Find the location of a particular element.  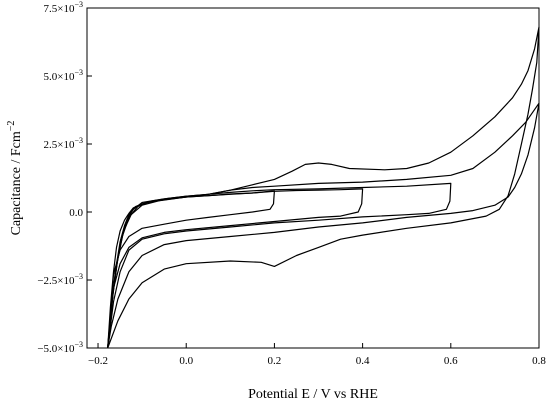

x-axis-label: Potential E / V vs RHE is located at coordinates (313, 394).